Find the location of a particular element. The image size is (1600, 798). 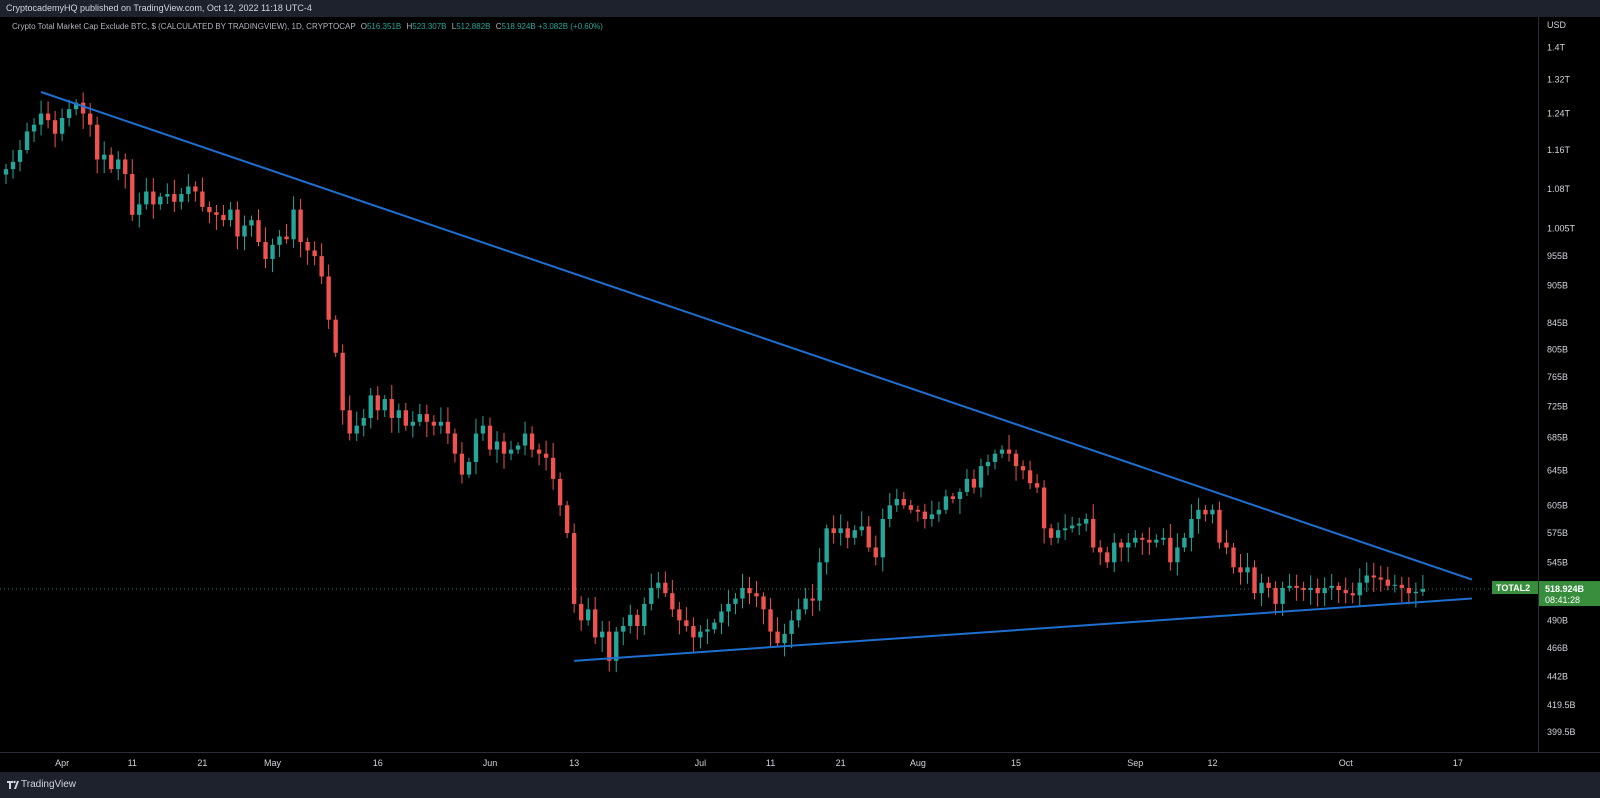

time-axis: Apr 11 21 May 16 Jun 13 Jul 11 21 Aug 15 Sep 12 Oct 17 is located at coordinates (800, 762).